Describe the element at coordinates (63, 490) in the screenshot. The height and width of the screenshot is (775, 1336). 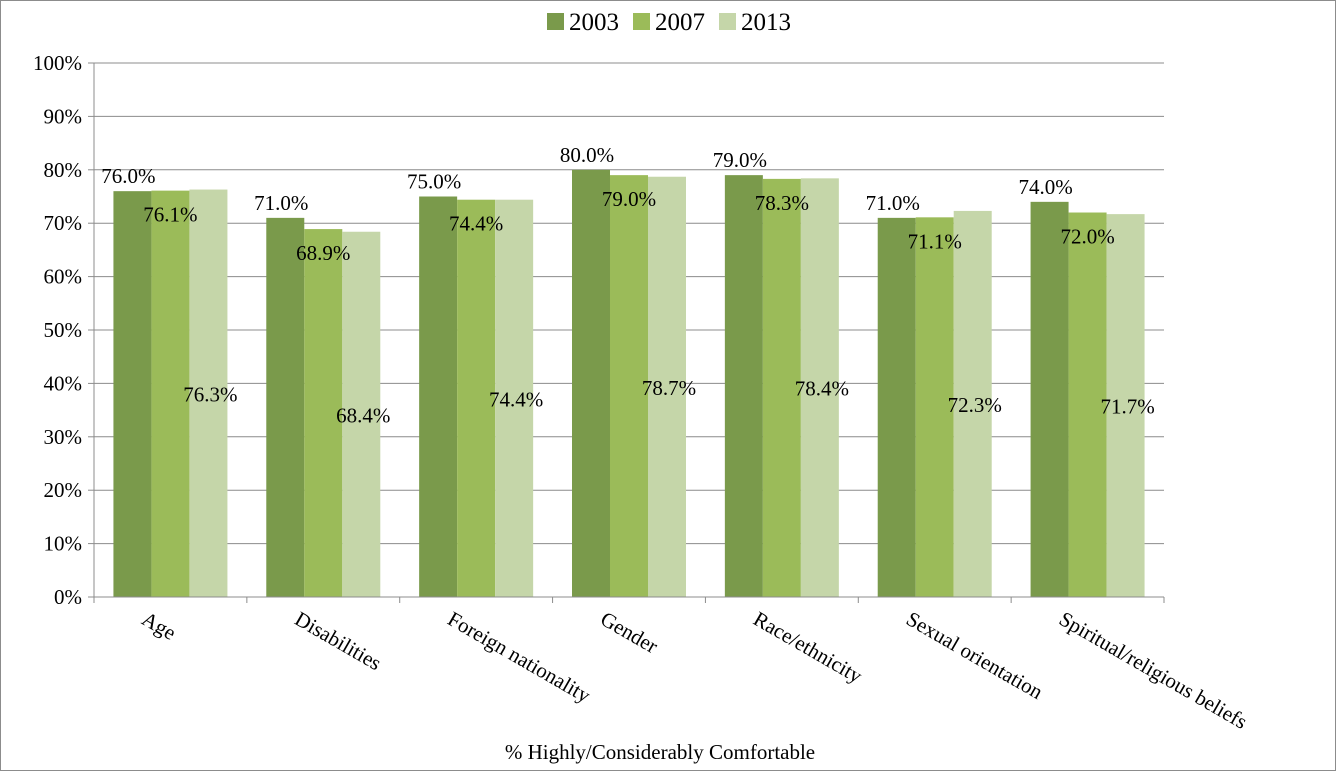
I see `y-tick-label: 20%` at that location.